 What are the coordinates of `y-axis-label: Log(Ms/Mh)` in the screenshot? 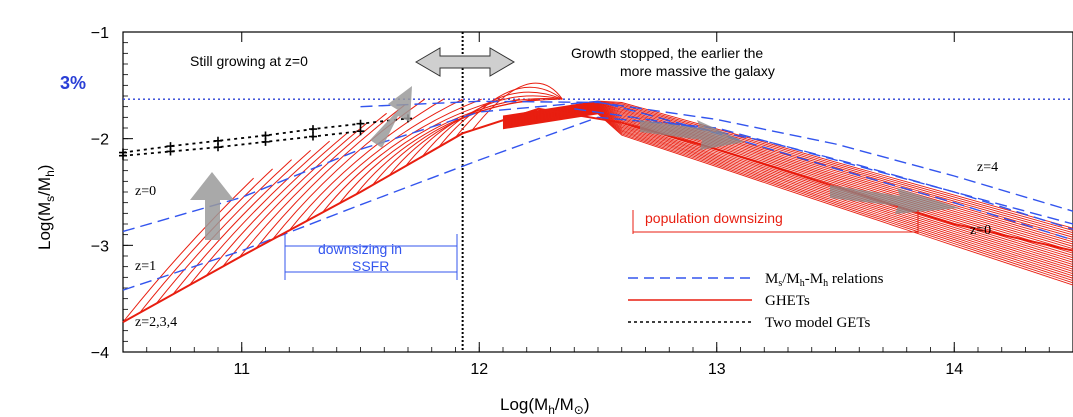 It's located at (46, 207).